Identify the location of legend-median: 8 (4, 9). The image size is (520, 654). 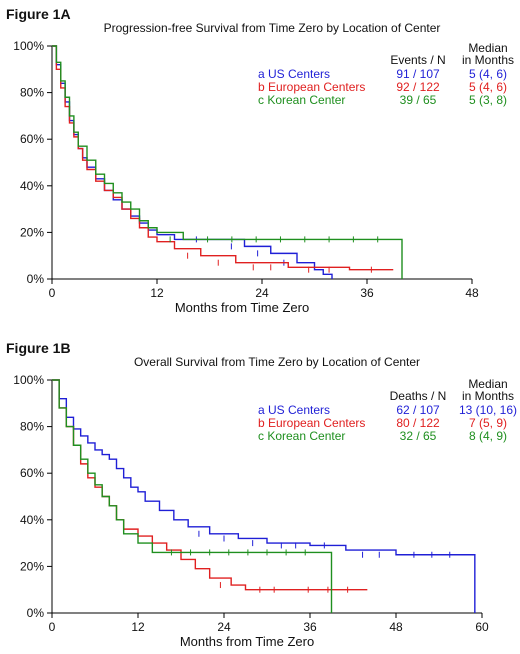
(488, 436).